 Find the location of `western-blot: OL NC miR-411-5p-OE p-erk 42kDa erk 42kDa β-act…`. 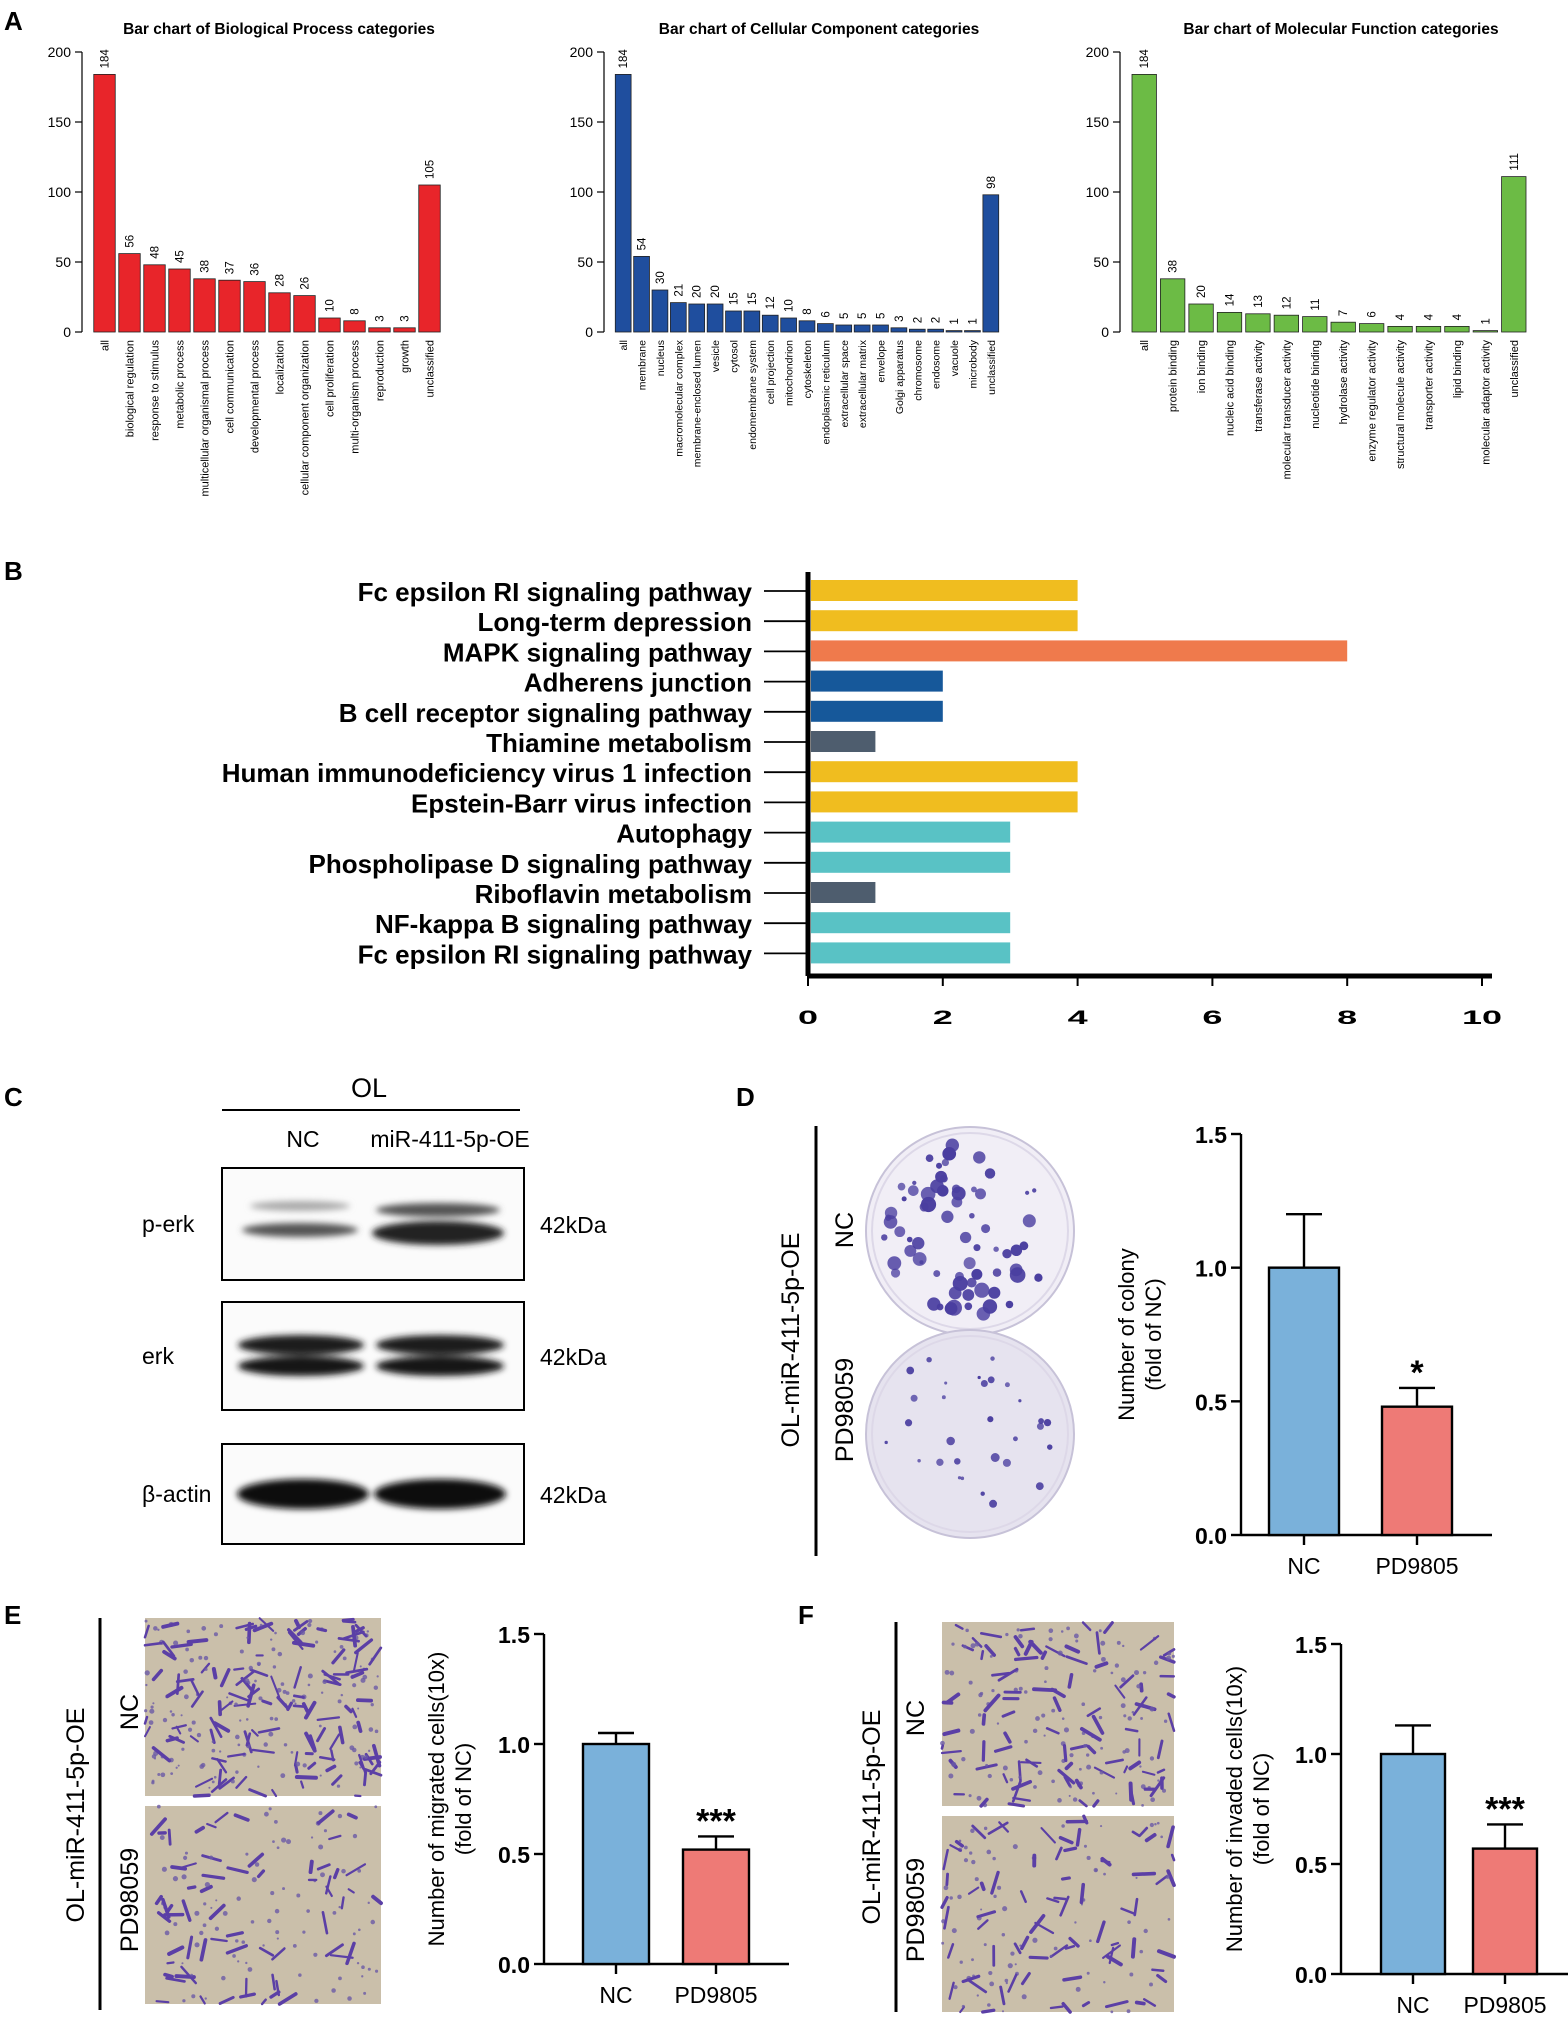

western-blot: OL NC miR-411-5p-OE p-erk 42kDa erk 42kDa β-act… is located at coordinates (374, 1309).